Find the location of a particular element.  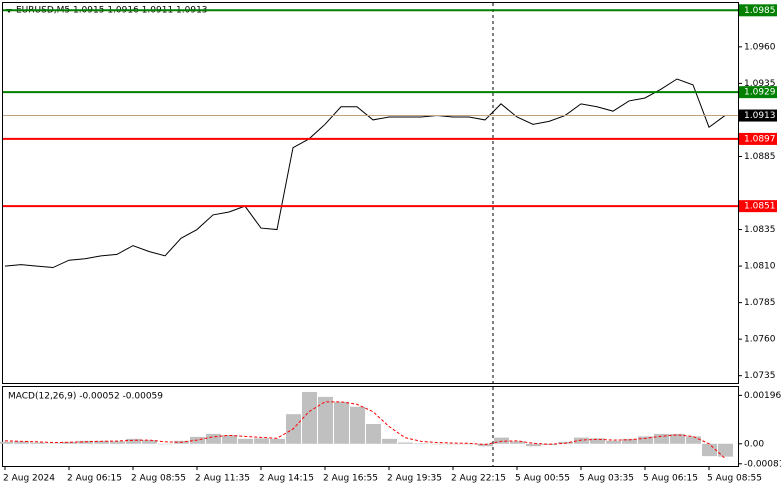

last-price-label: 1.0913 is located at coordinates (760, 116).